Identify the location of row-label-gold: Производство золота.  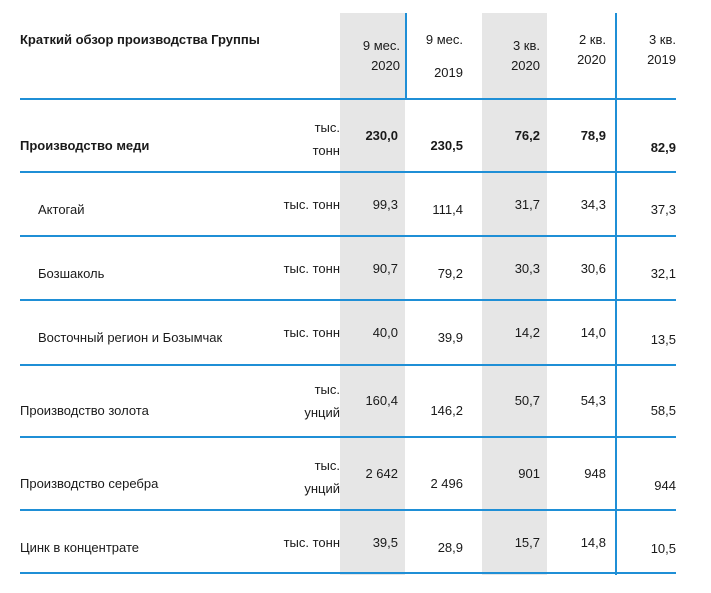
(84, 410).